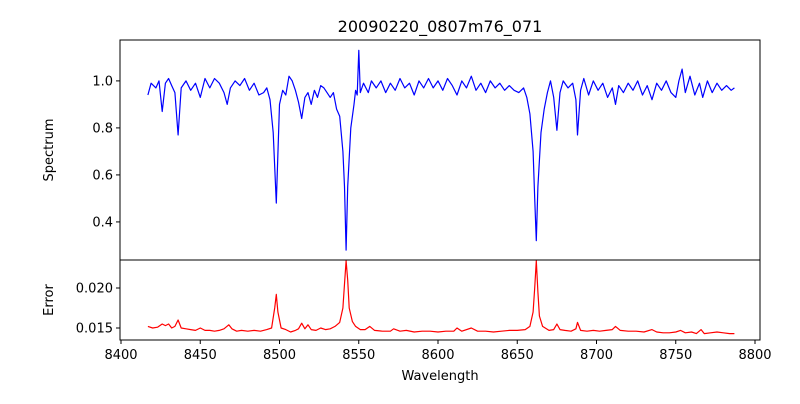 Image resolution: width=800 pixels, height=404 pixels. Describe the element at coordinates (120, 355) in the screenshot. I see `xtick-label: 8400` at that location.